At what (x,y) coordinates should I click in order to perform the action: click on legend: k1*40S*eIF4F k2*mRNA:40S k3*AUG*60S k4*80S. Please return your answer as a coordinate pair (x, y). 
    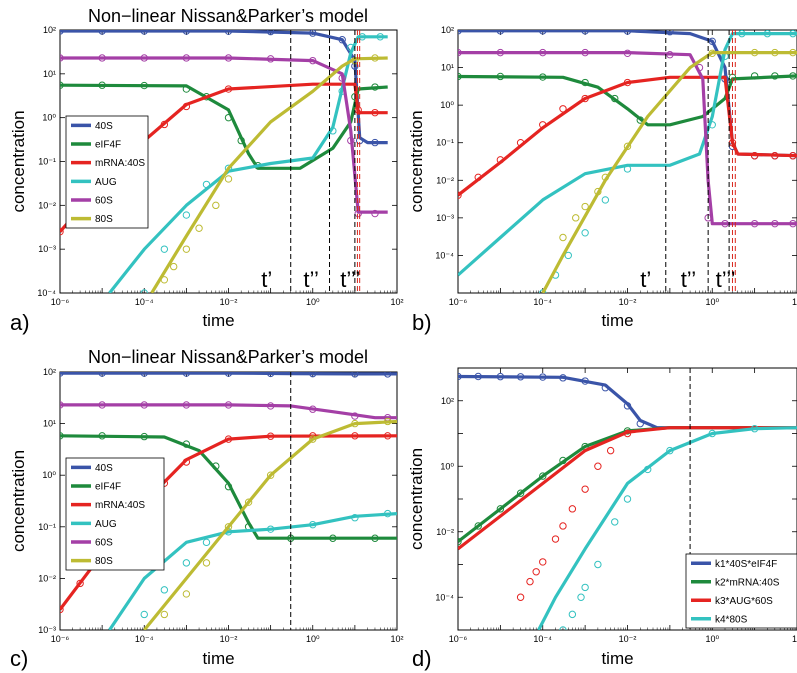
    Looking at the image, I should click on (741, 591).